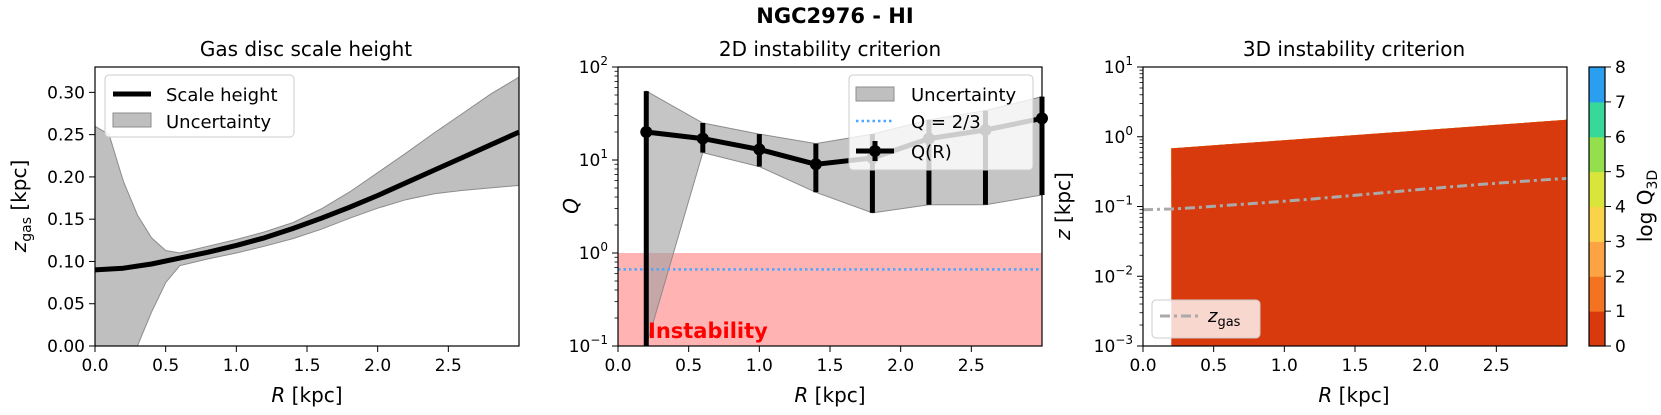 Image resolution: width=1661 pixels, height=415 pixels. I want to click on colorbar-tick-label: 3, so click(1620, 242).